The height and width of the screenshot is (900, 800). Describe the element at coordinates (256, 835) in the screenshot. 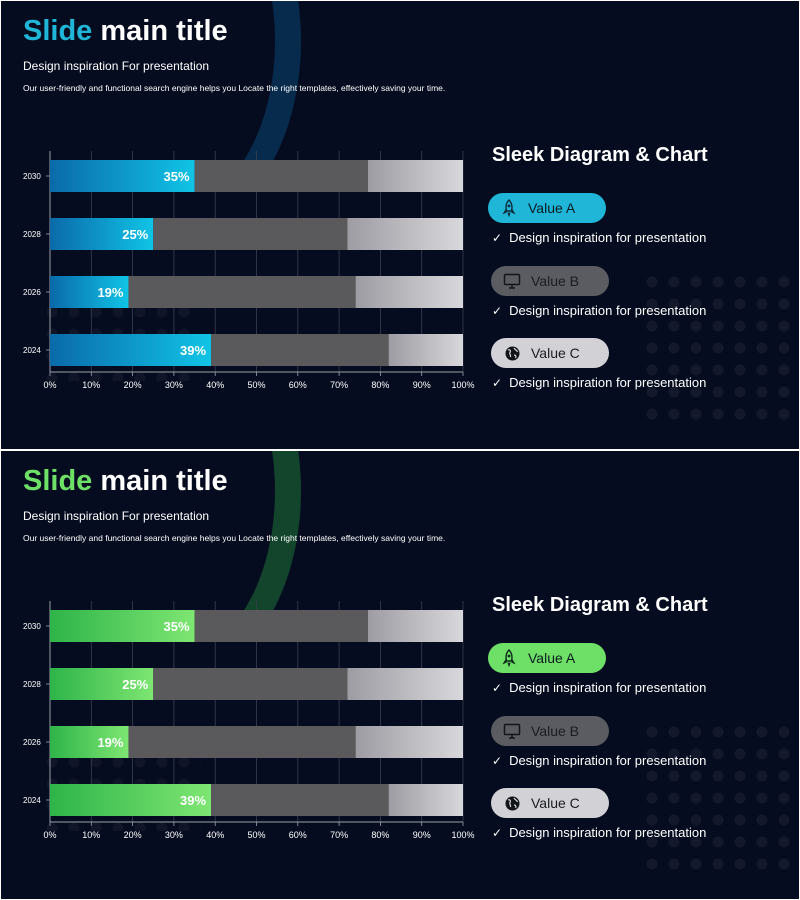

I see `x-tick-label: 50%` at that location.